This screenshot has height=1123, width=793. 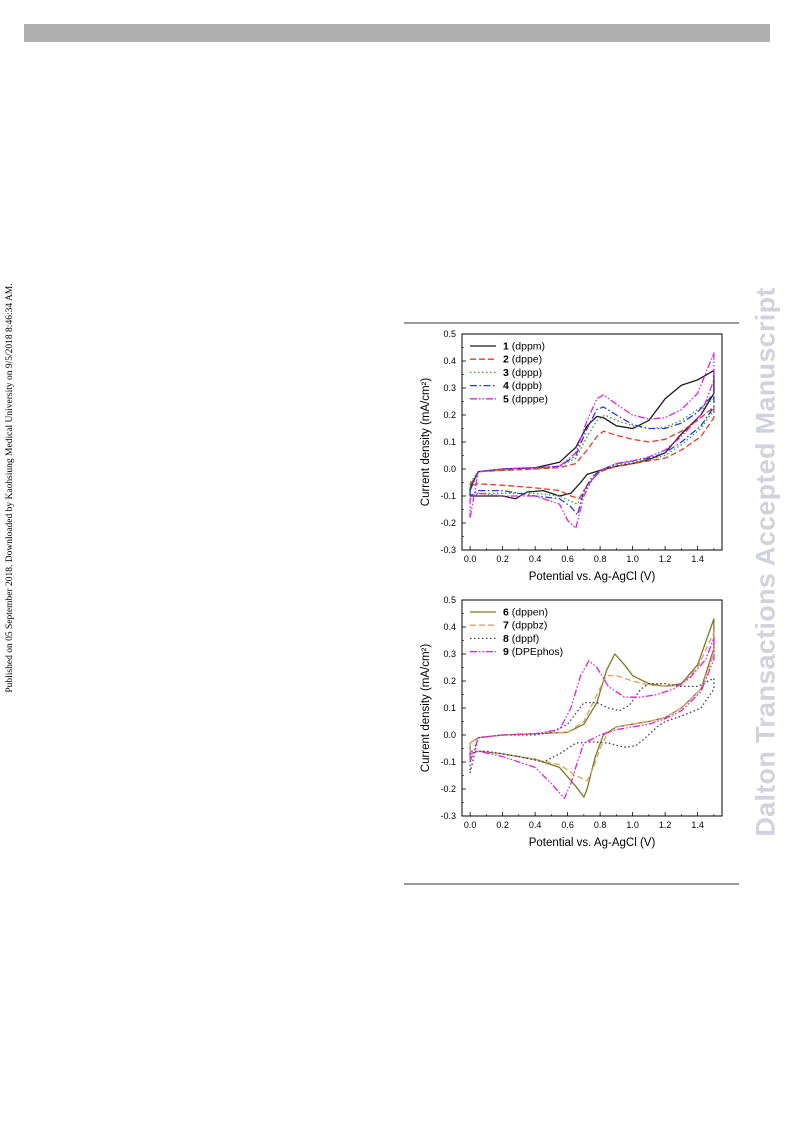 I want to click on legend-entry-9: 9 (DPEphos), so click(x=533, y=652).